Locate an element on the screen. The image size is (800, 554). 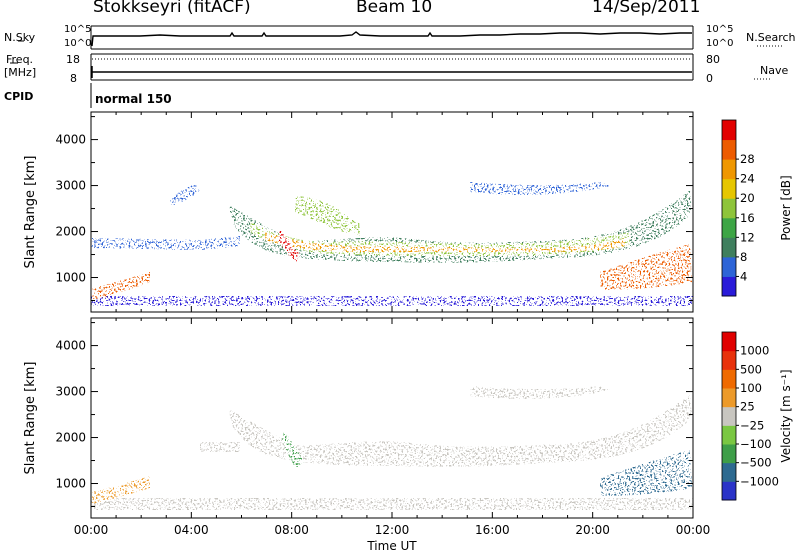
velocity-colorbar-tick-label: 100 is located at coordinates (751, 388).